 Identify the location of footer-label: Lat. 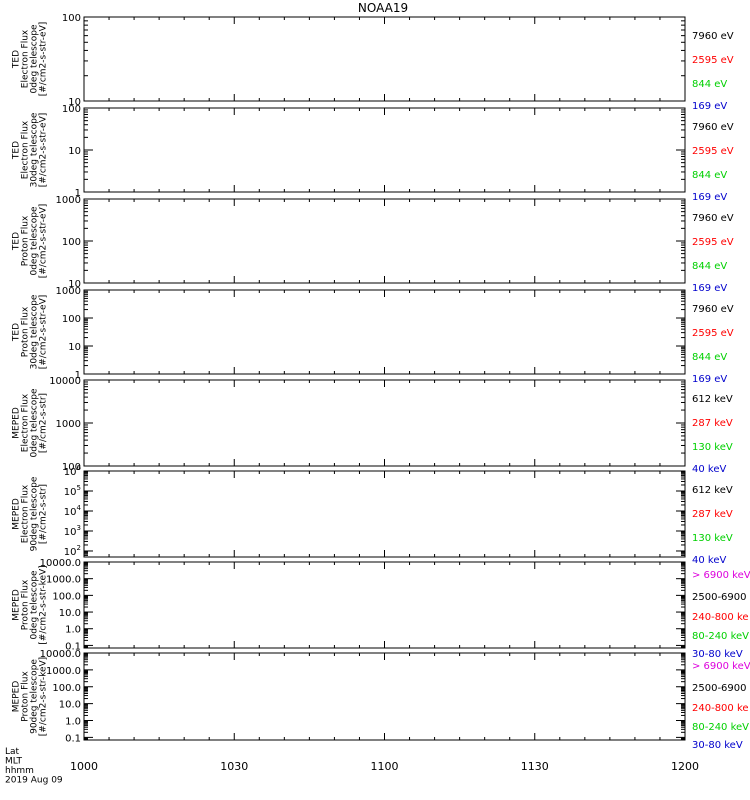
(12, 752).